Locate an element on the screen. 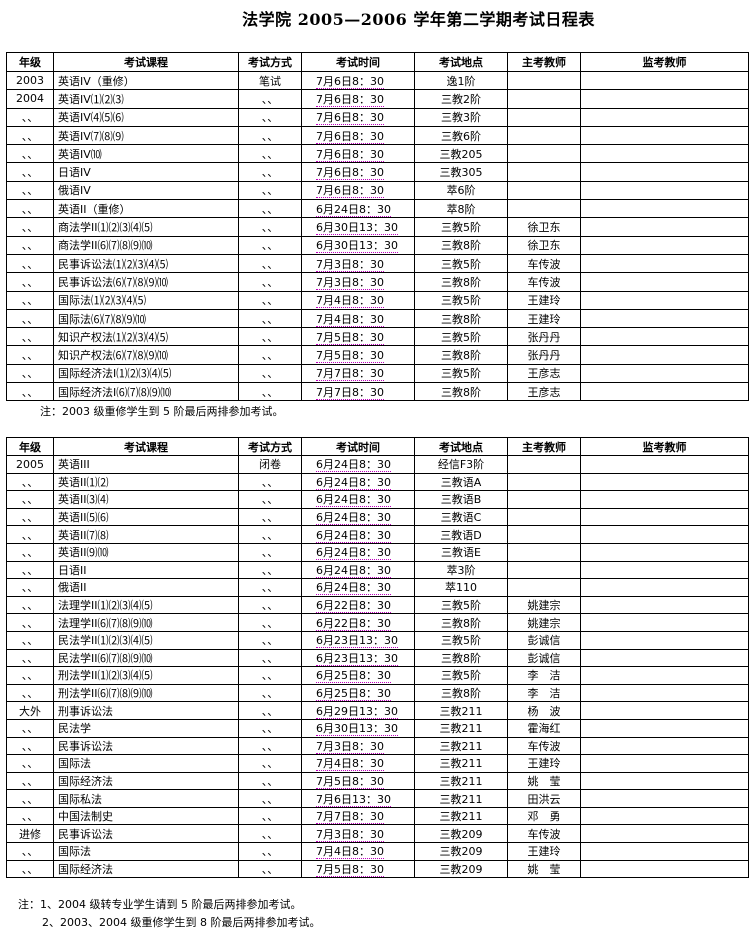  cell-chief-teacher: 姚建宗 is located at coordinates (544, 622).